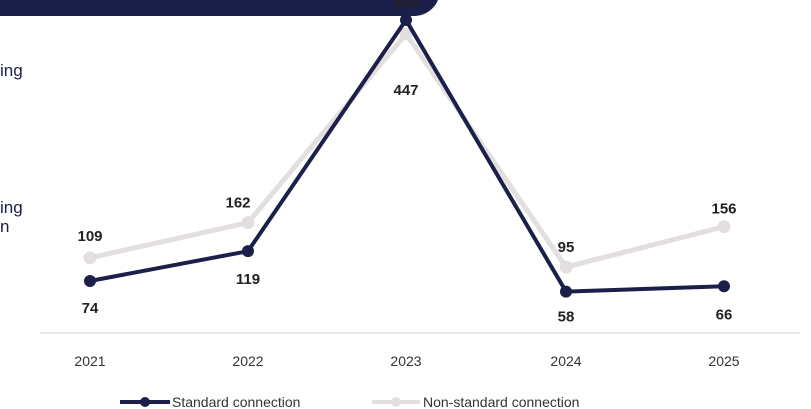  Describe the element at coordinates (248, 279) in the screenshot. I see `data-label-standard: 119` at that location.